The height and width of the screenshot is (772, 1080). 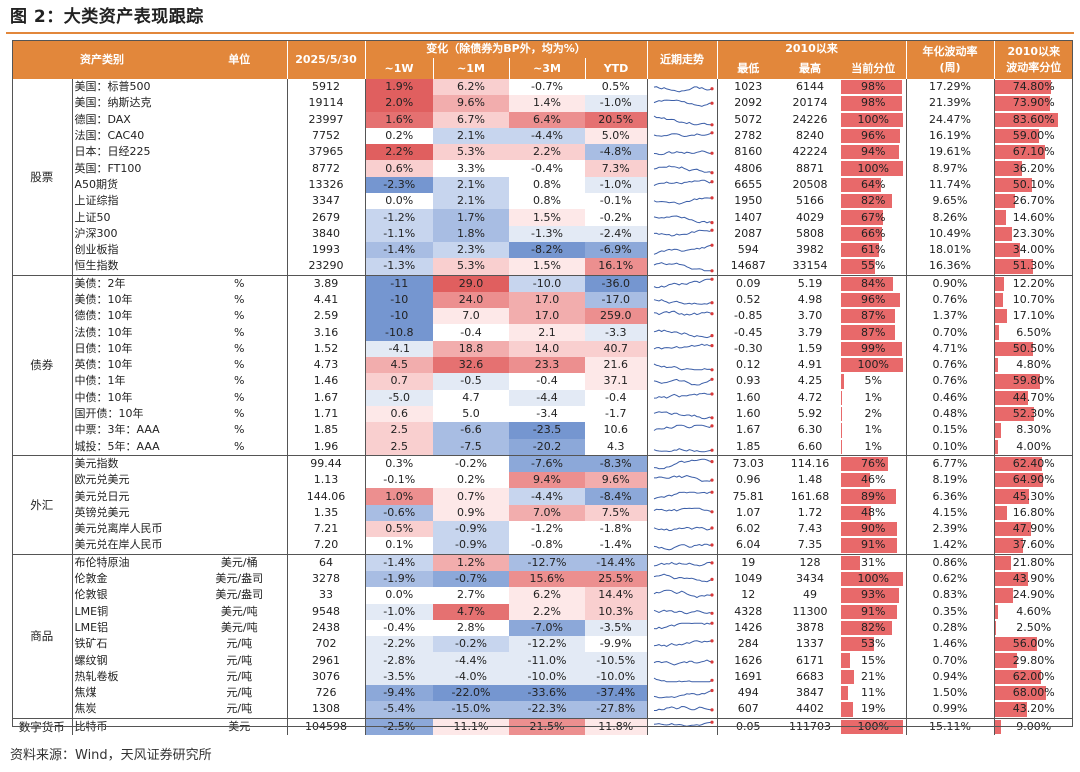 What do you see at coordinates (547, 447) in the screenshot?
I see `change-m3: -20.2` at bounding box center [547, 447].